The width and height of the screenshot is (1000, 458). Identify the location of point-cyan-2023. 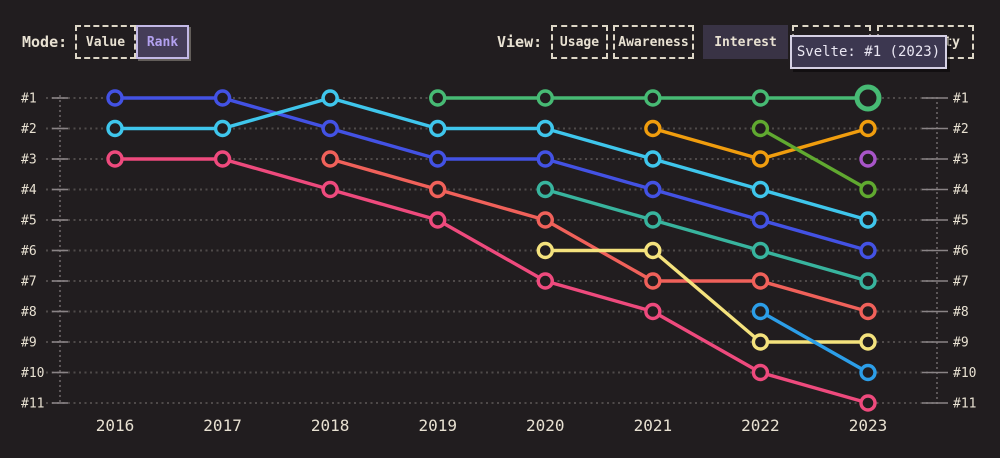
(868, 220).